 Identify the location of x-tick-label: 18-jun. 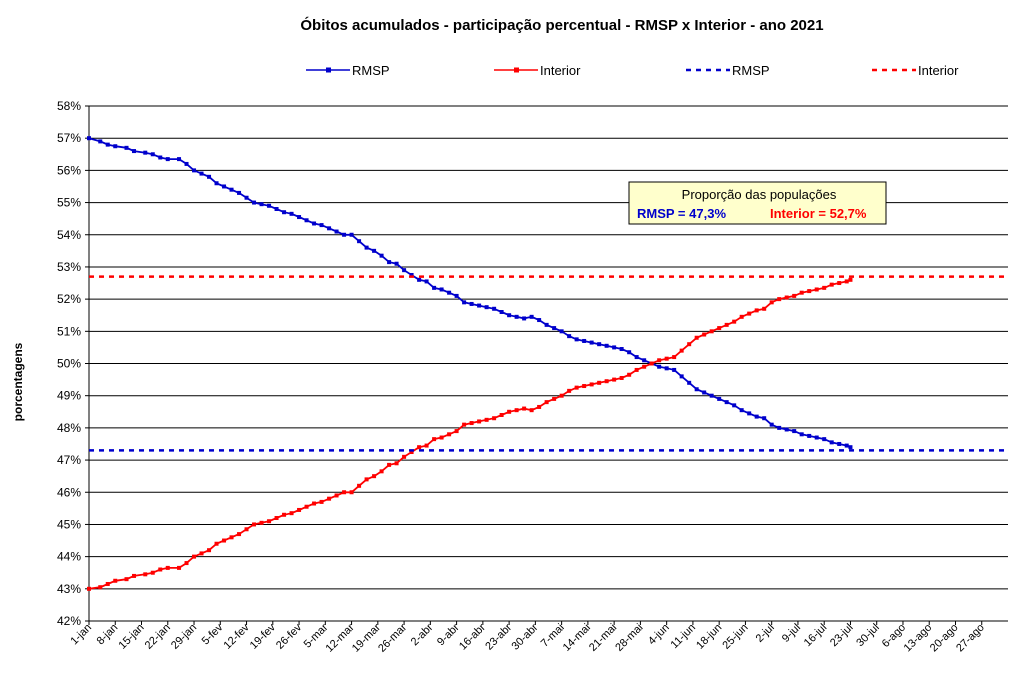
(709, 637).